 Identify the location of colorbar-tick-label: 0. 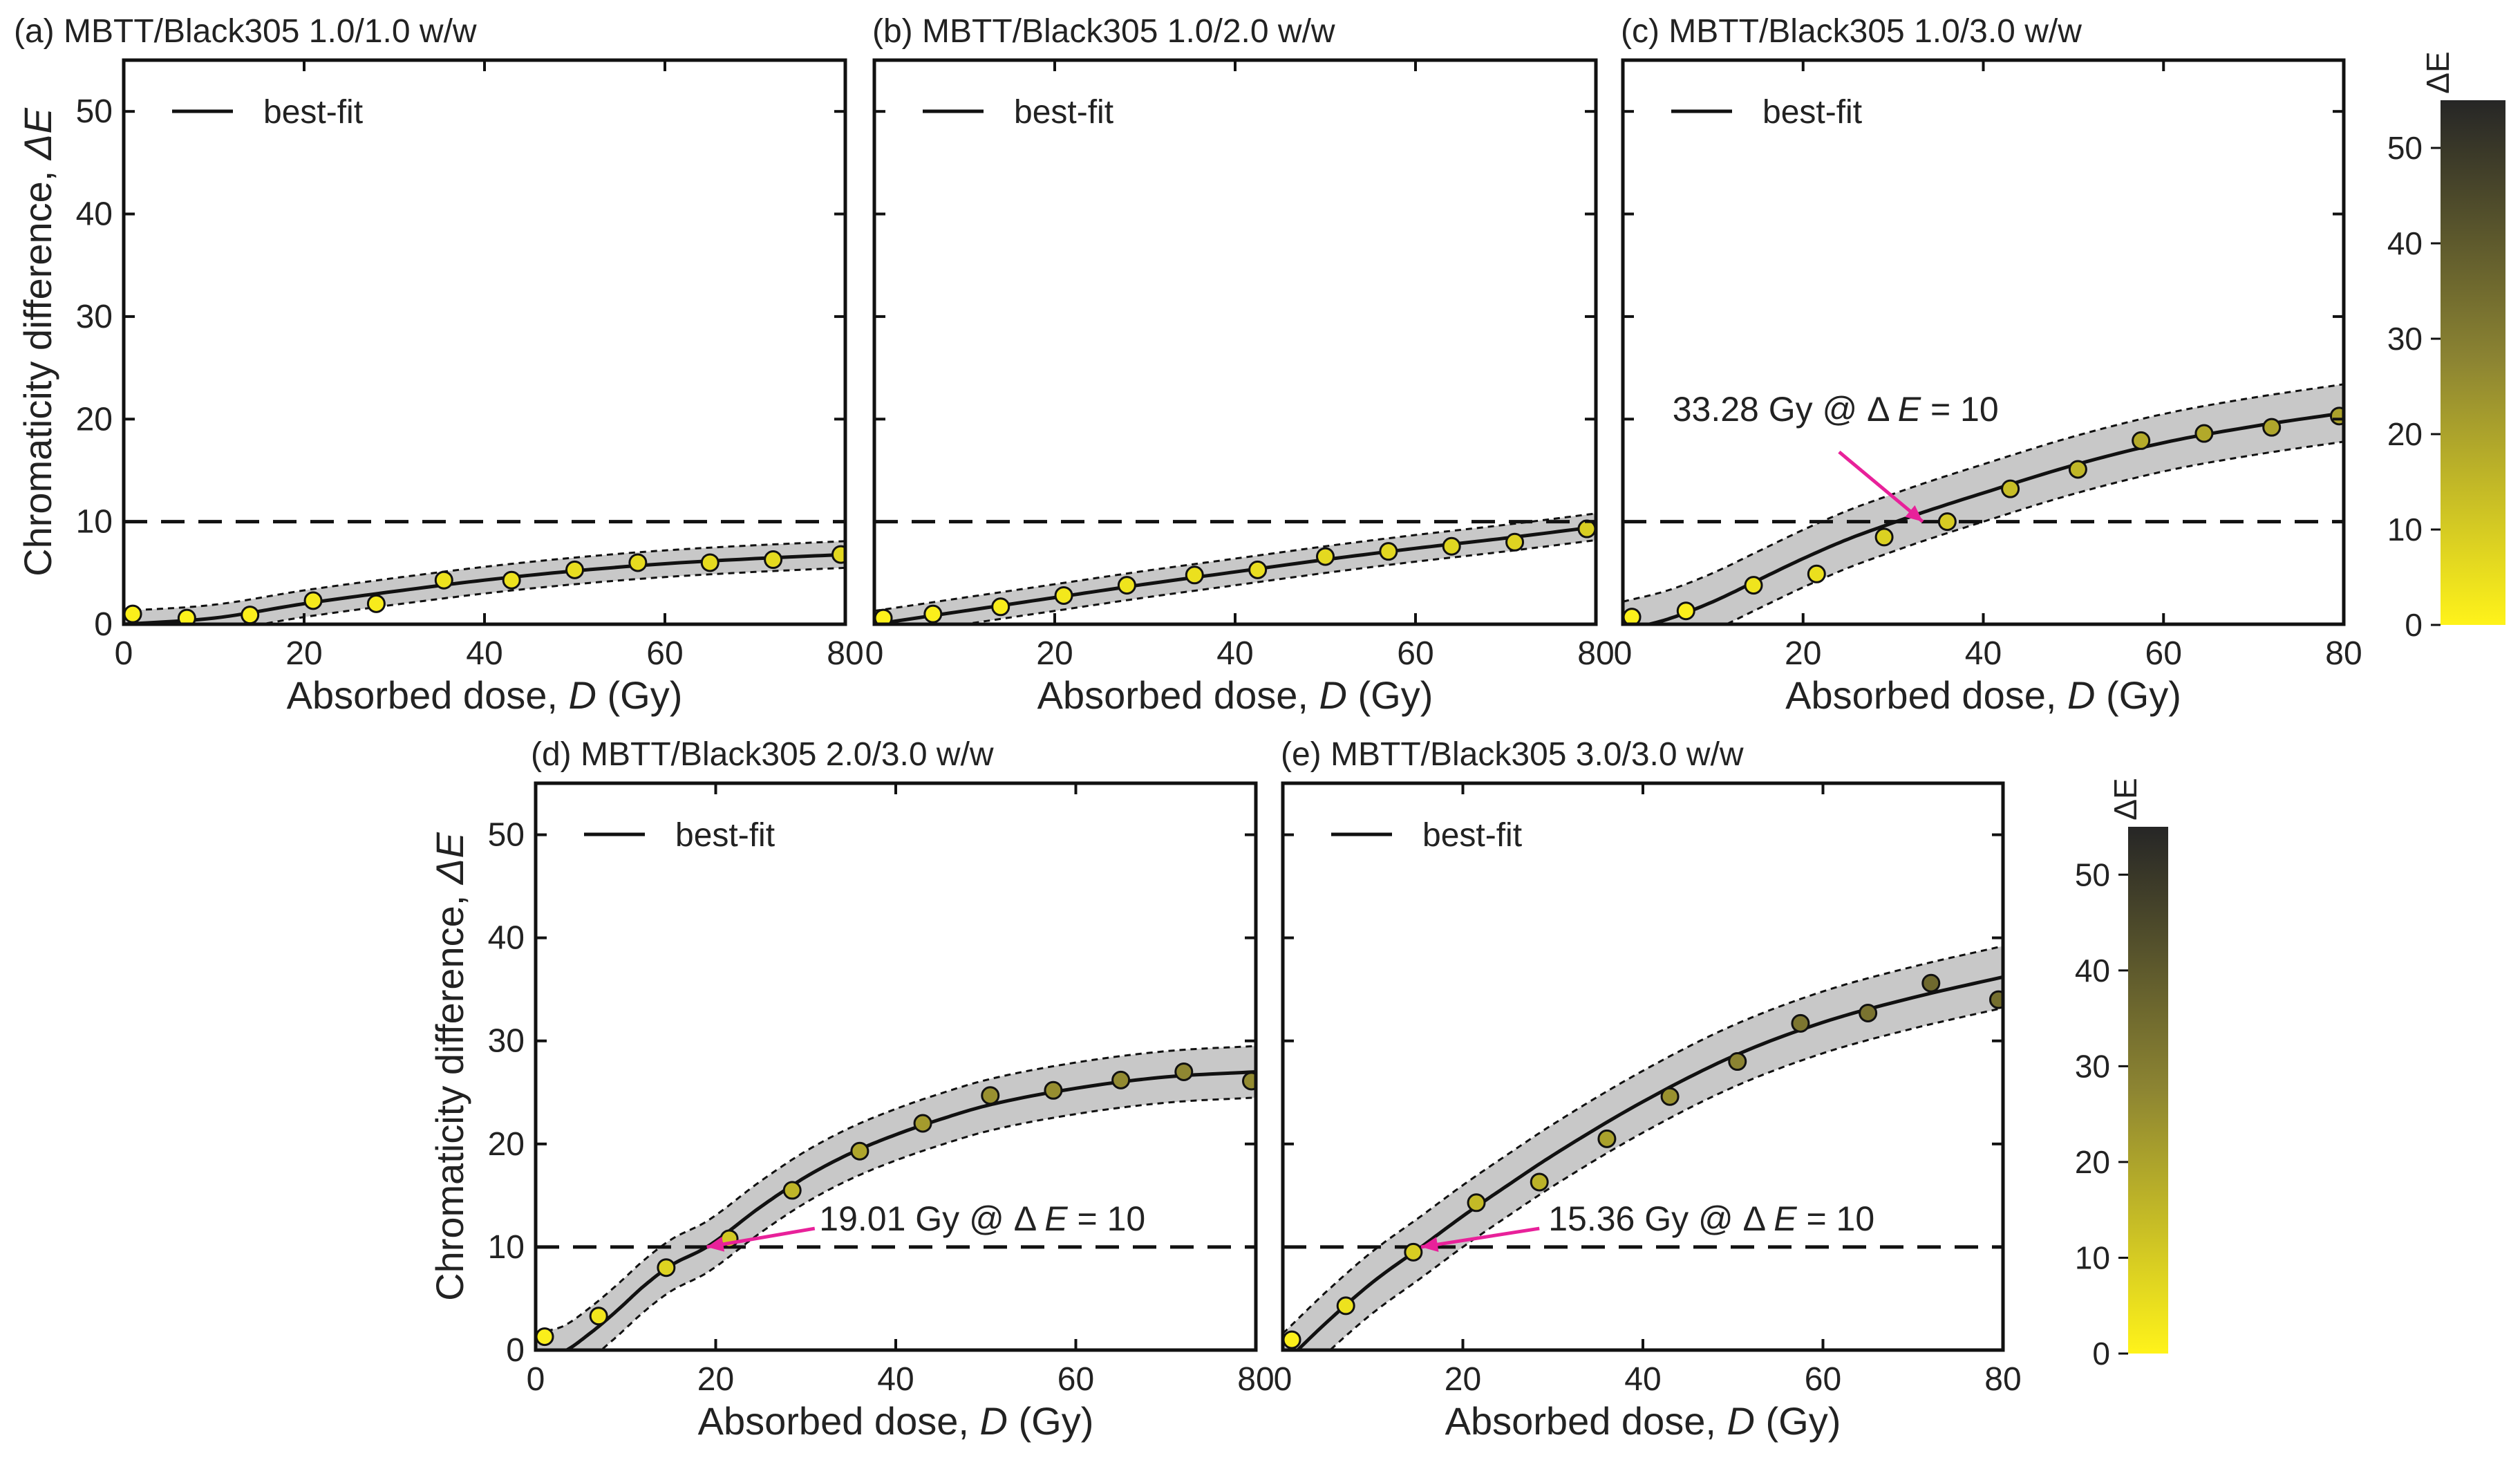
(2414, 625).